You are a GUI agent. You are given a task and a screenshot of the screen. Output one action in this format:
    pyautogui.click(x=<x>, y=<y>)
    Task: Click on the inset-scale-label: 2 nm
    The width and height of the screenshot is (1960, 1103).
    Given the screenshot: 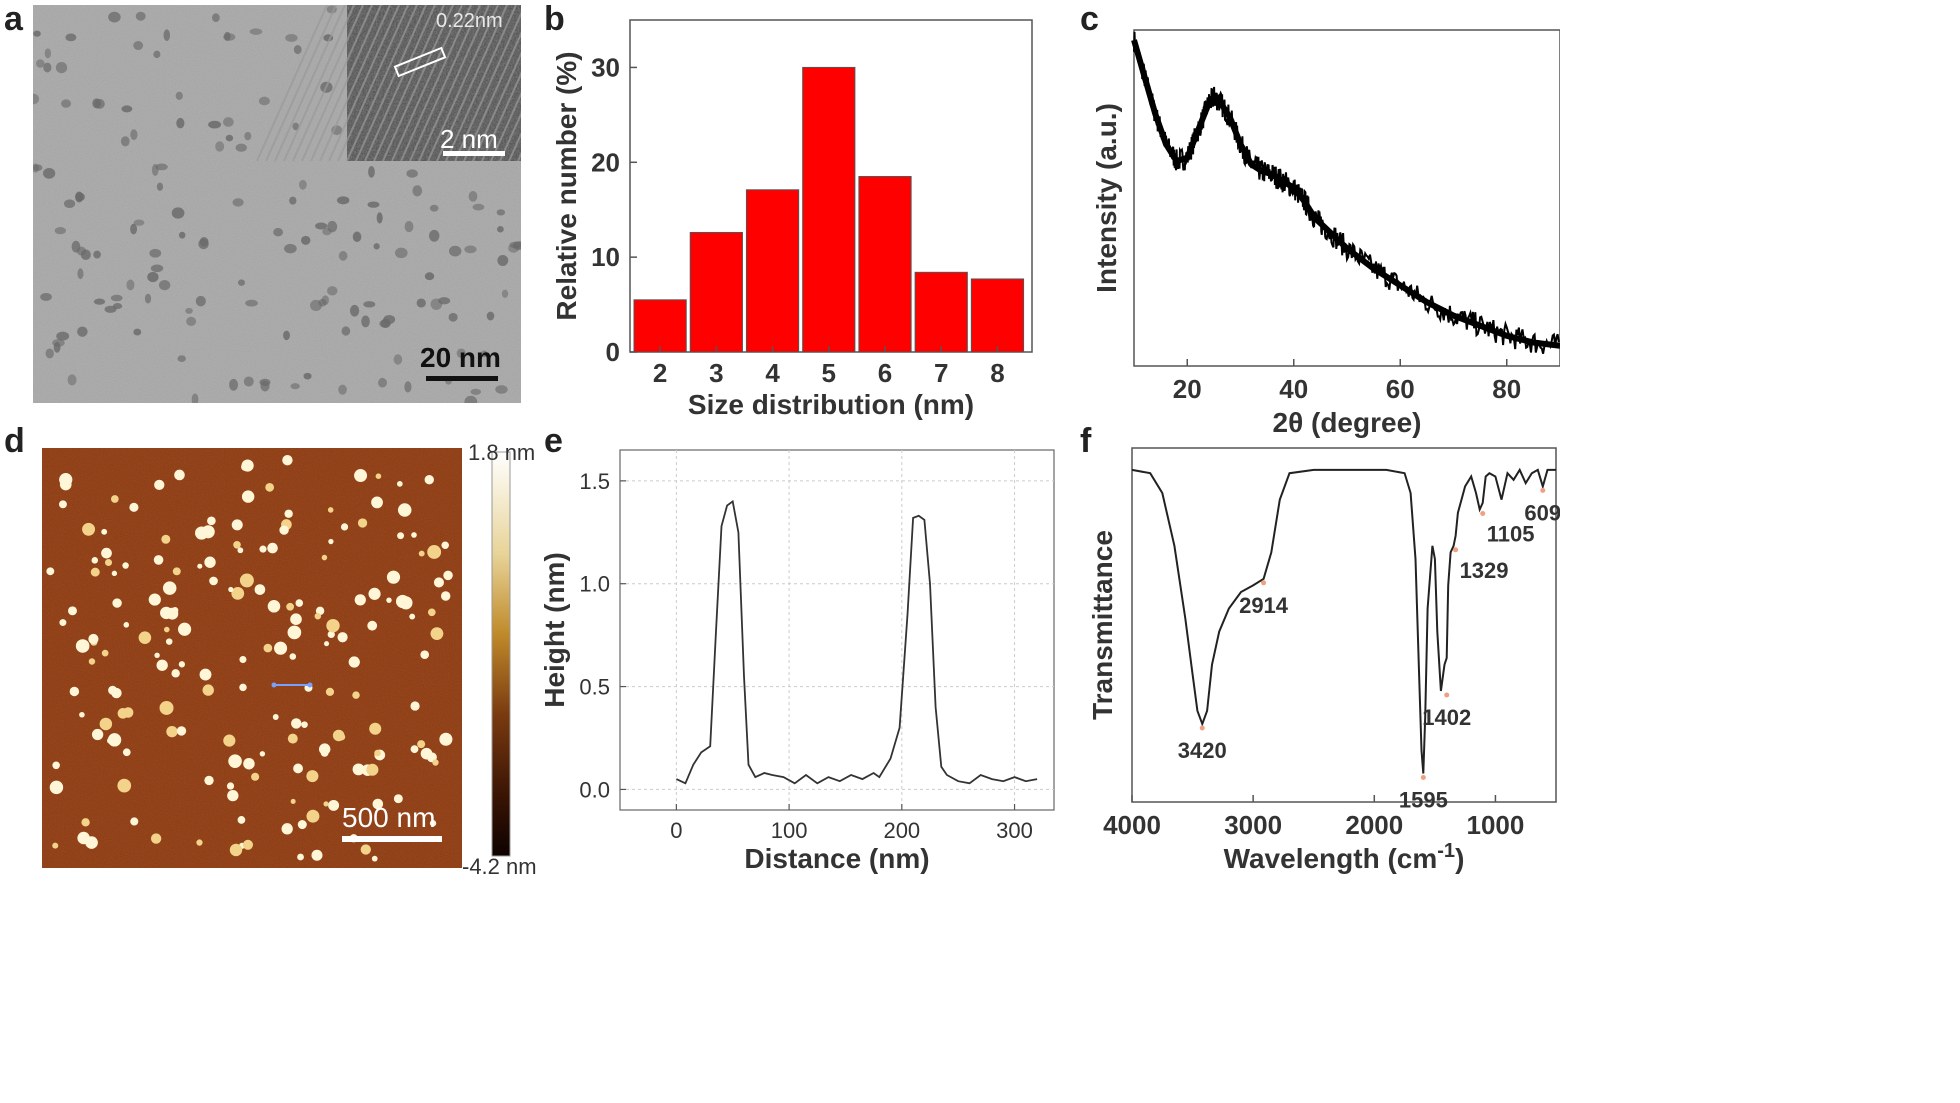 What is the action you would take?
    pyautogui.click(x=469, y=139)
    